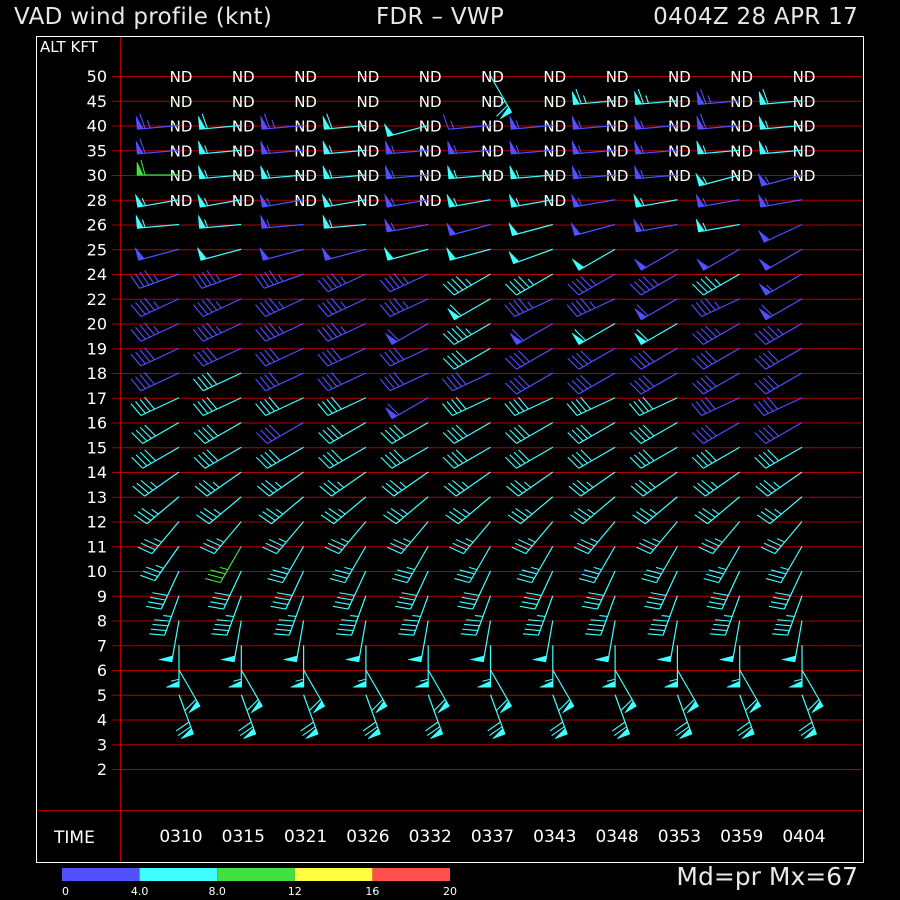  Describe the element at coordinates (803, 837) in the screenshot. I see `time-tick-label: 0404` at that location.